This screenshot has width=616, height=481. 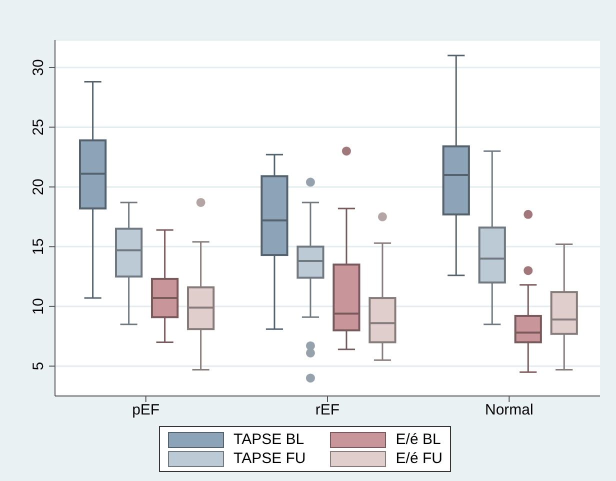 What do you see at coordinates (327, 410) in the screenshot?
I see `x-tick-label: rEF` at bounding box center [327, 410].